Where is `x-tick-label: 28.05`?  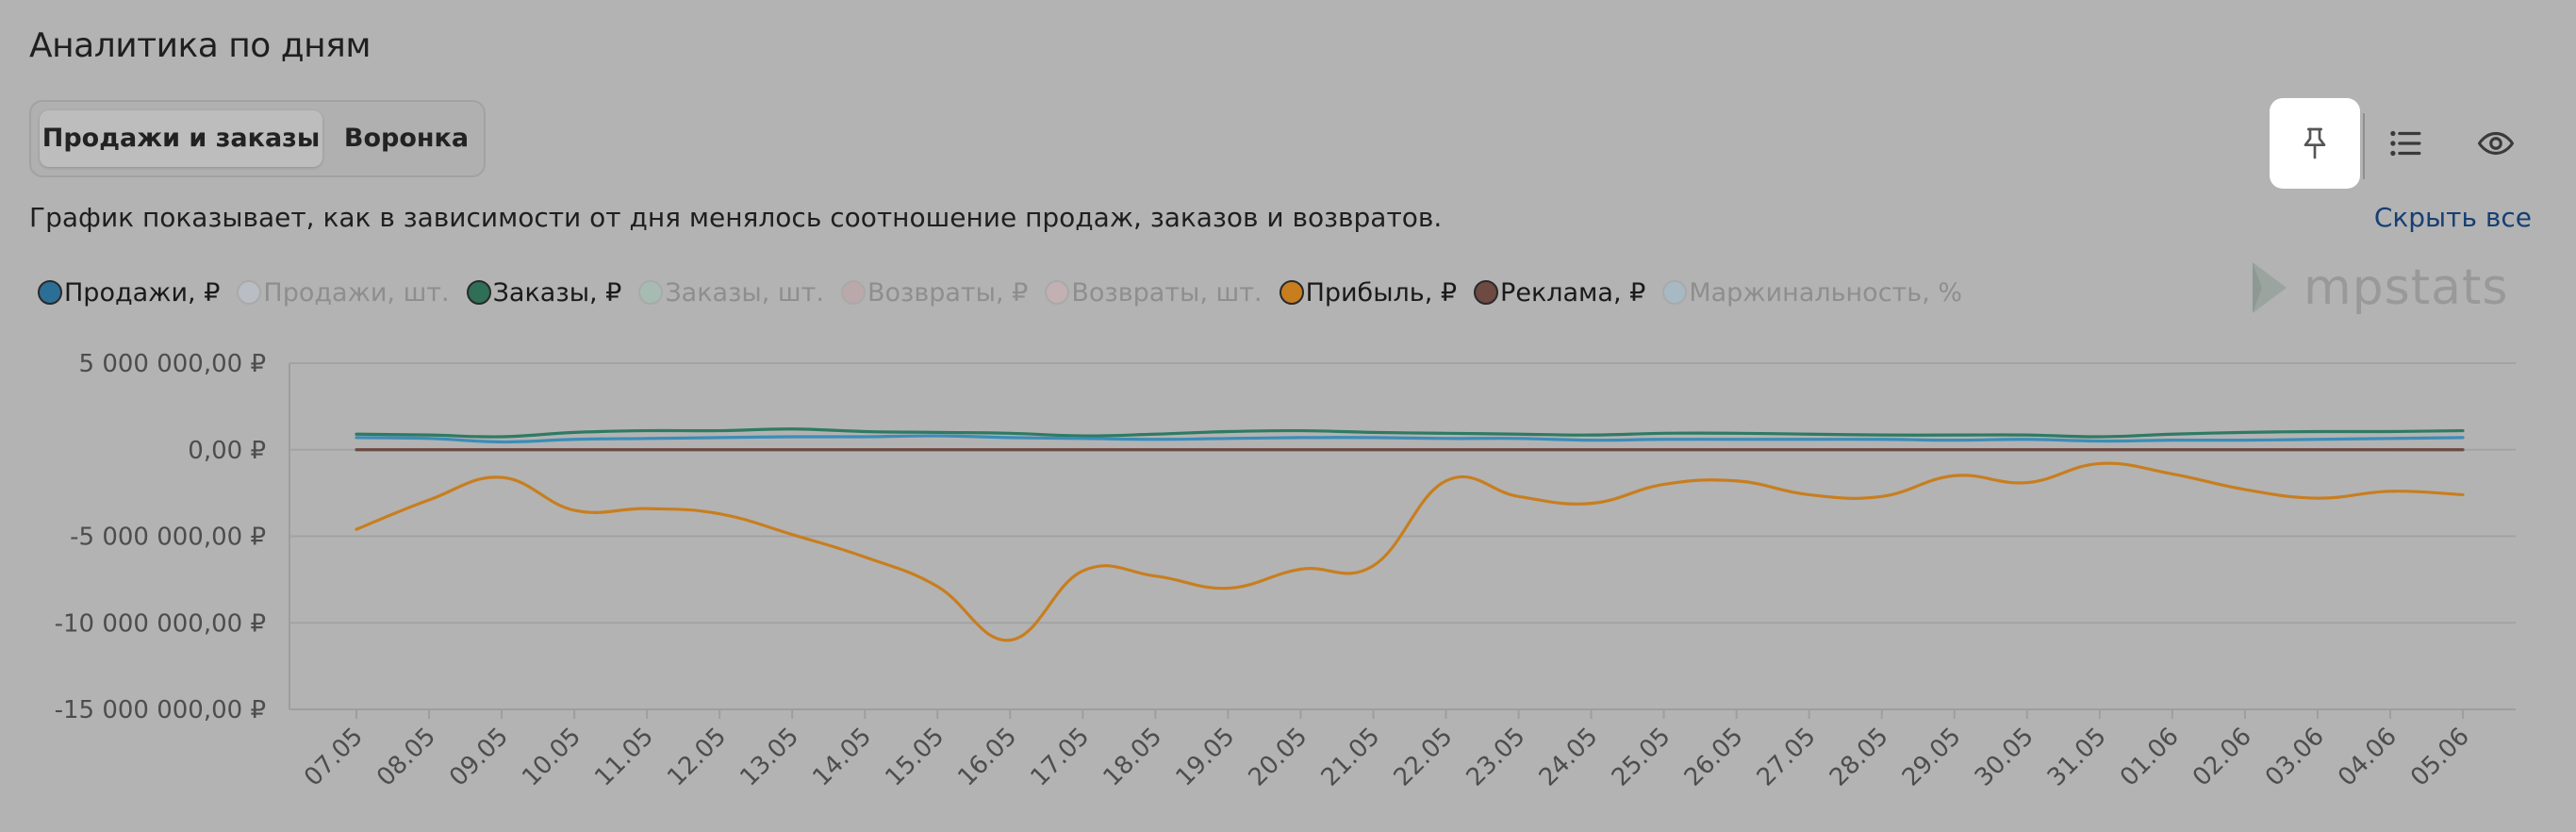 x-tick-label: 28.05 is located at coordinates (1859, 757).